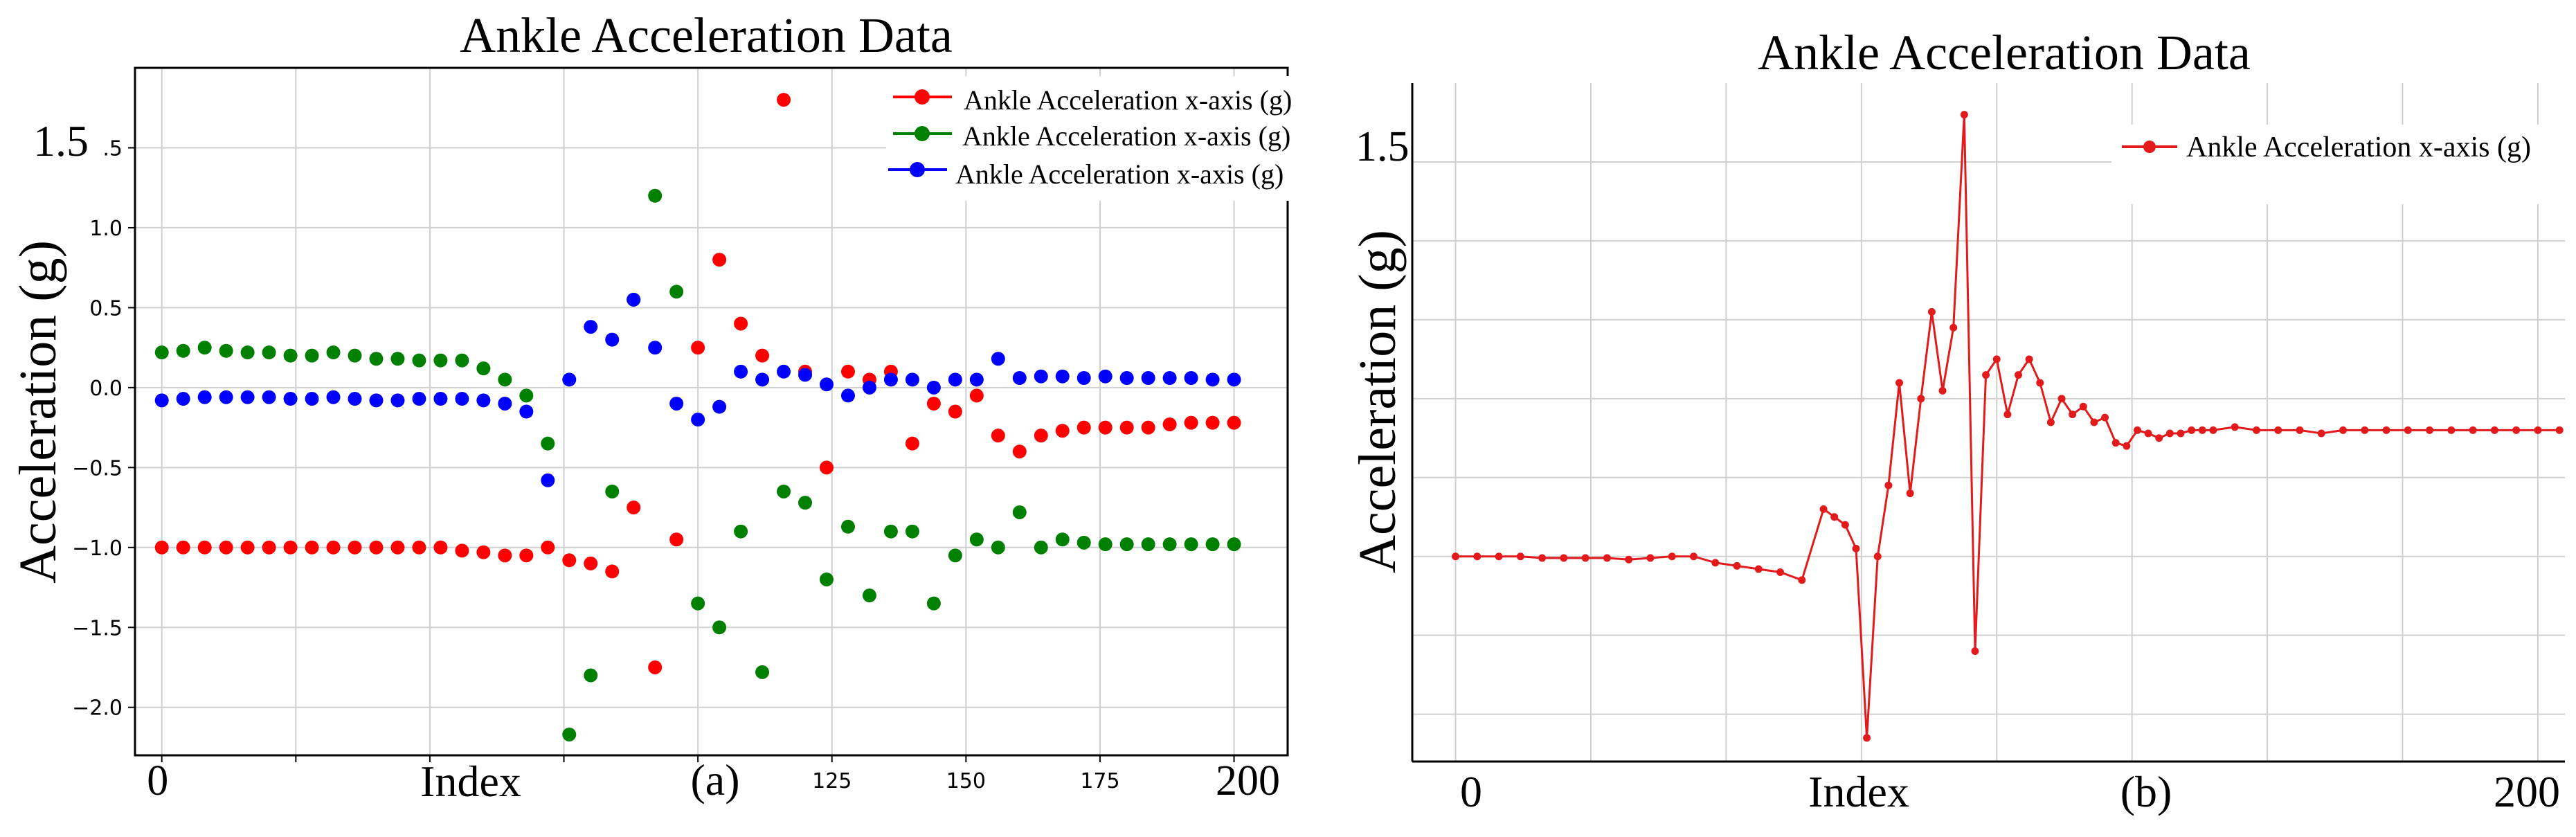 Image resolution: width=2576 pixels, height=837 pixels. Describe the element at coordinates (97, 628) in the screenshot. I see `panel-a-y-tick-label: −1.5` at that location.